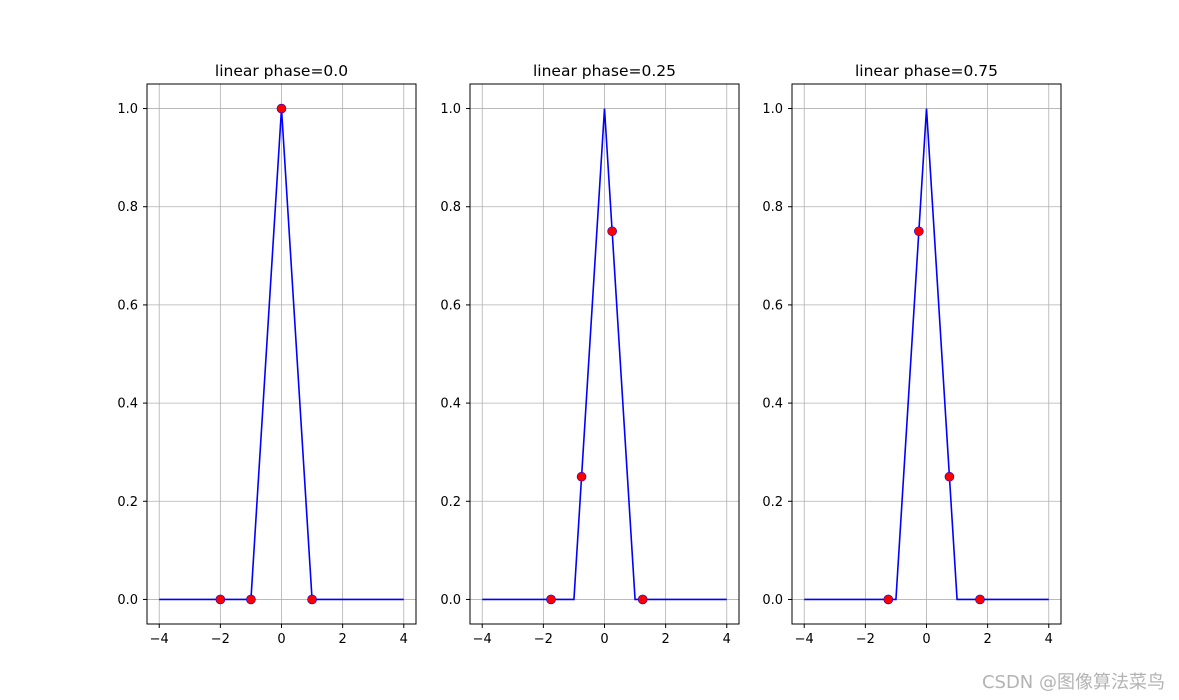 The width and height of the screenshot is (1179, 700). Describe the element at coordinates (1073, 682) in the screenshot. I see `watermark: CSDN @图像算法菜鸟` at that location.